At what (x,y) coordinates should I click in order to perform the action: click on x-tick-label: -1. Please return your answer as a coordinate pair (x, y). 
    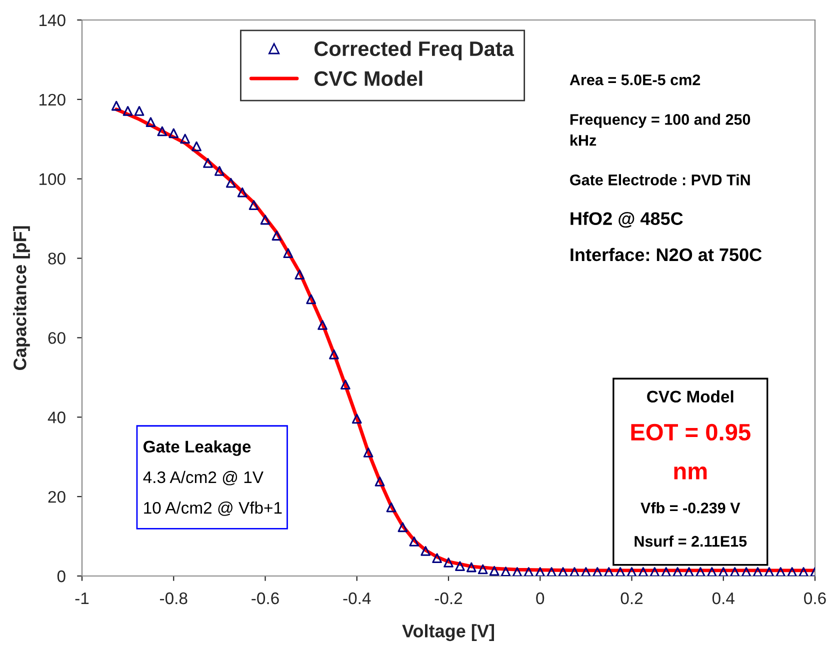
    Looking at the image, I should click on (82, 598).